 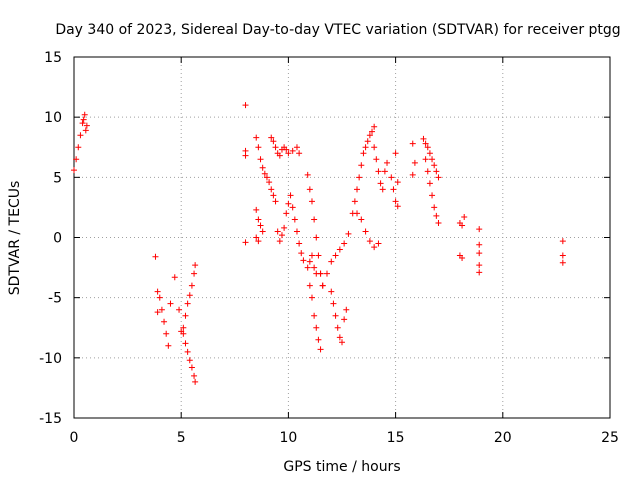 What do you see at coordinates (50, 419) in the screenshot?
I see `y-tick-label: -15` at bounding box center [50, 419].